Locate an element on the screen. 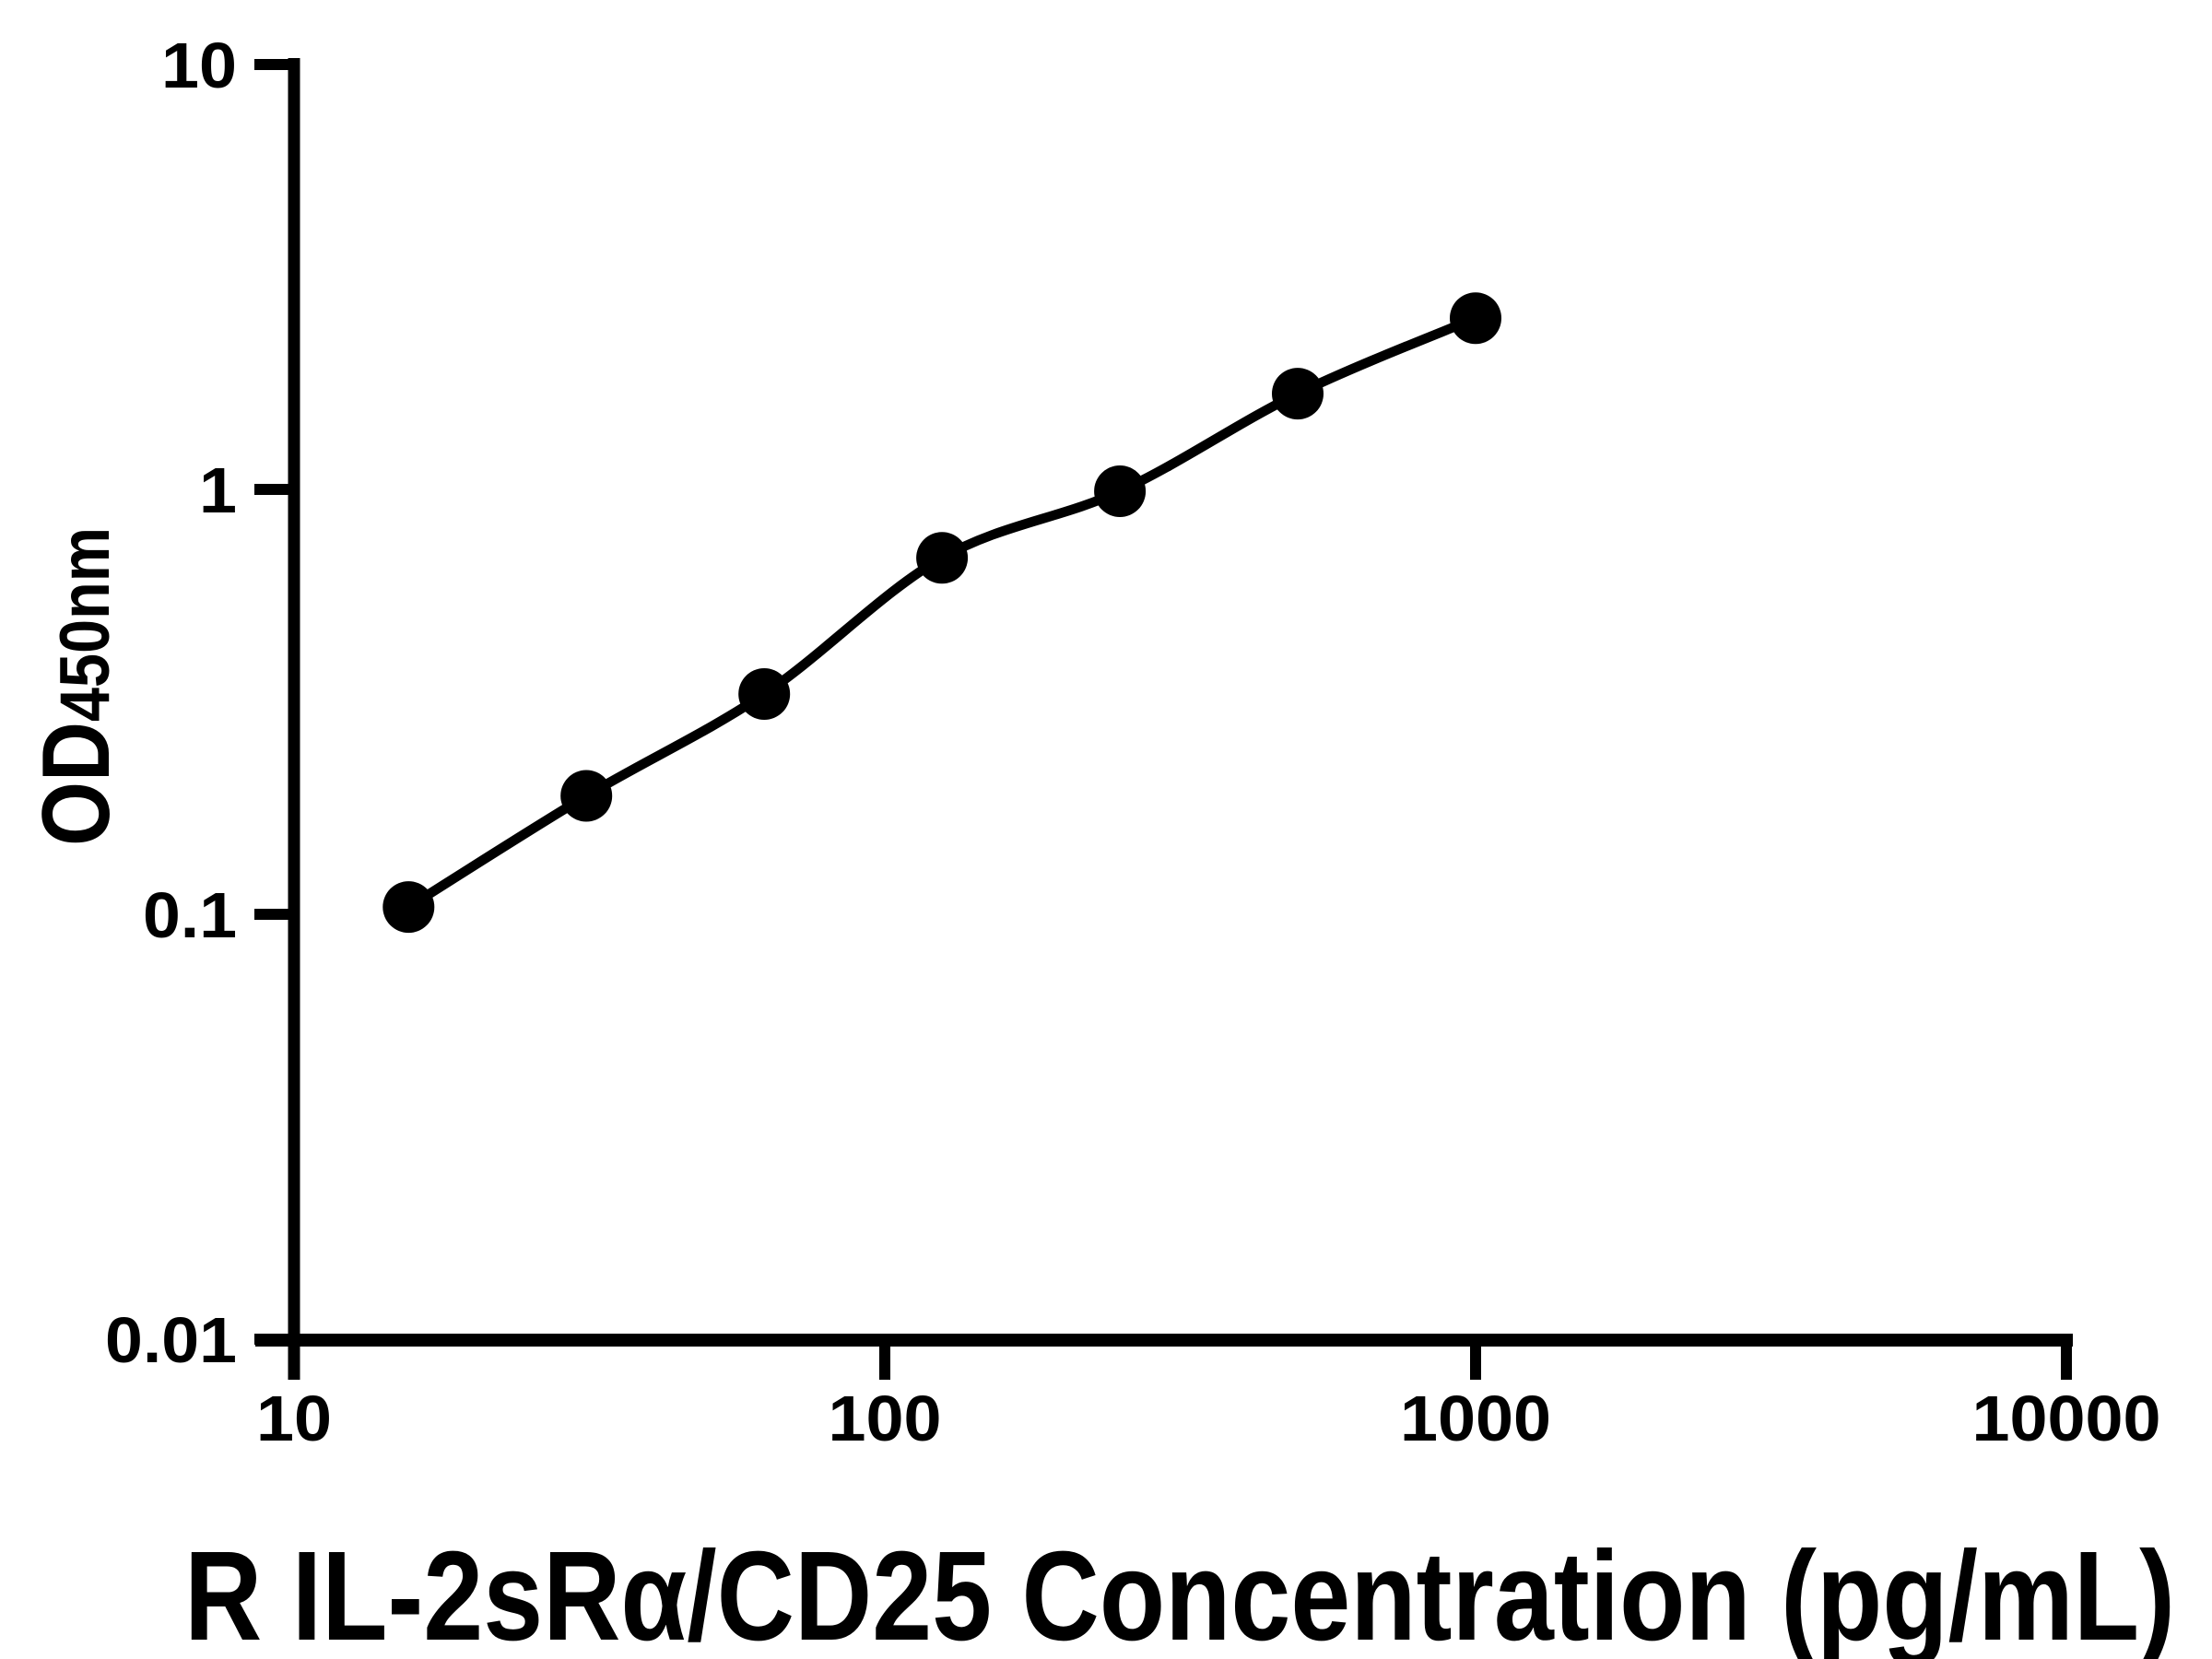 This screenshot has width=2212, height=1659. x-tick-label: 1000 is located at coordinates (1475, 1418).